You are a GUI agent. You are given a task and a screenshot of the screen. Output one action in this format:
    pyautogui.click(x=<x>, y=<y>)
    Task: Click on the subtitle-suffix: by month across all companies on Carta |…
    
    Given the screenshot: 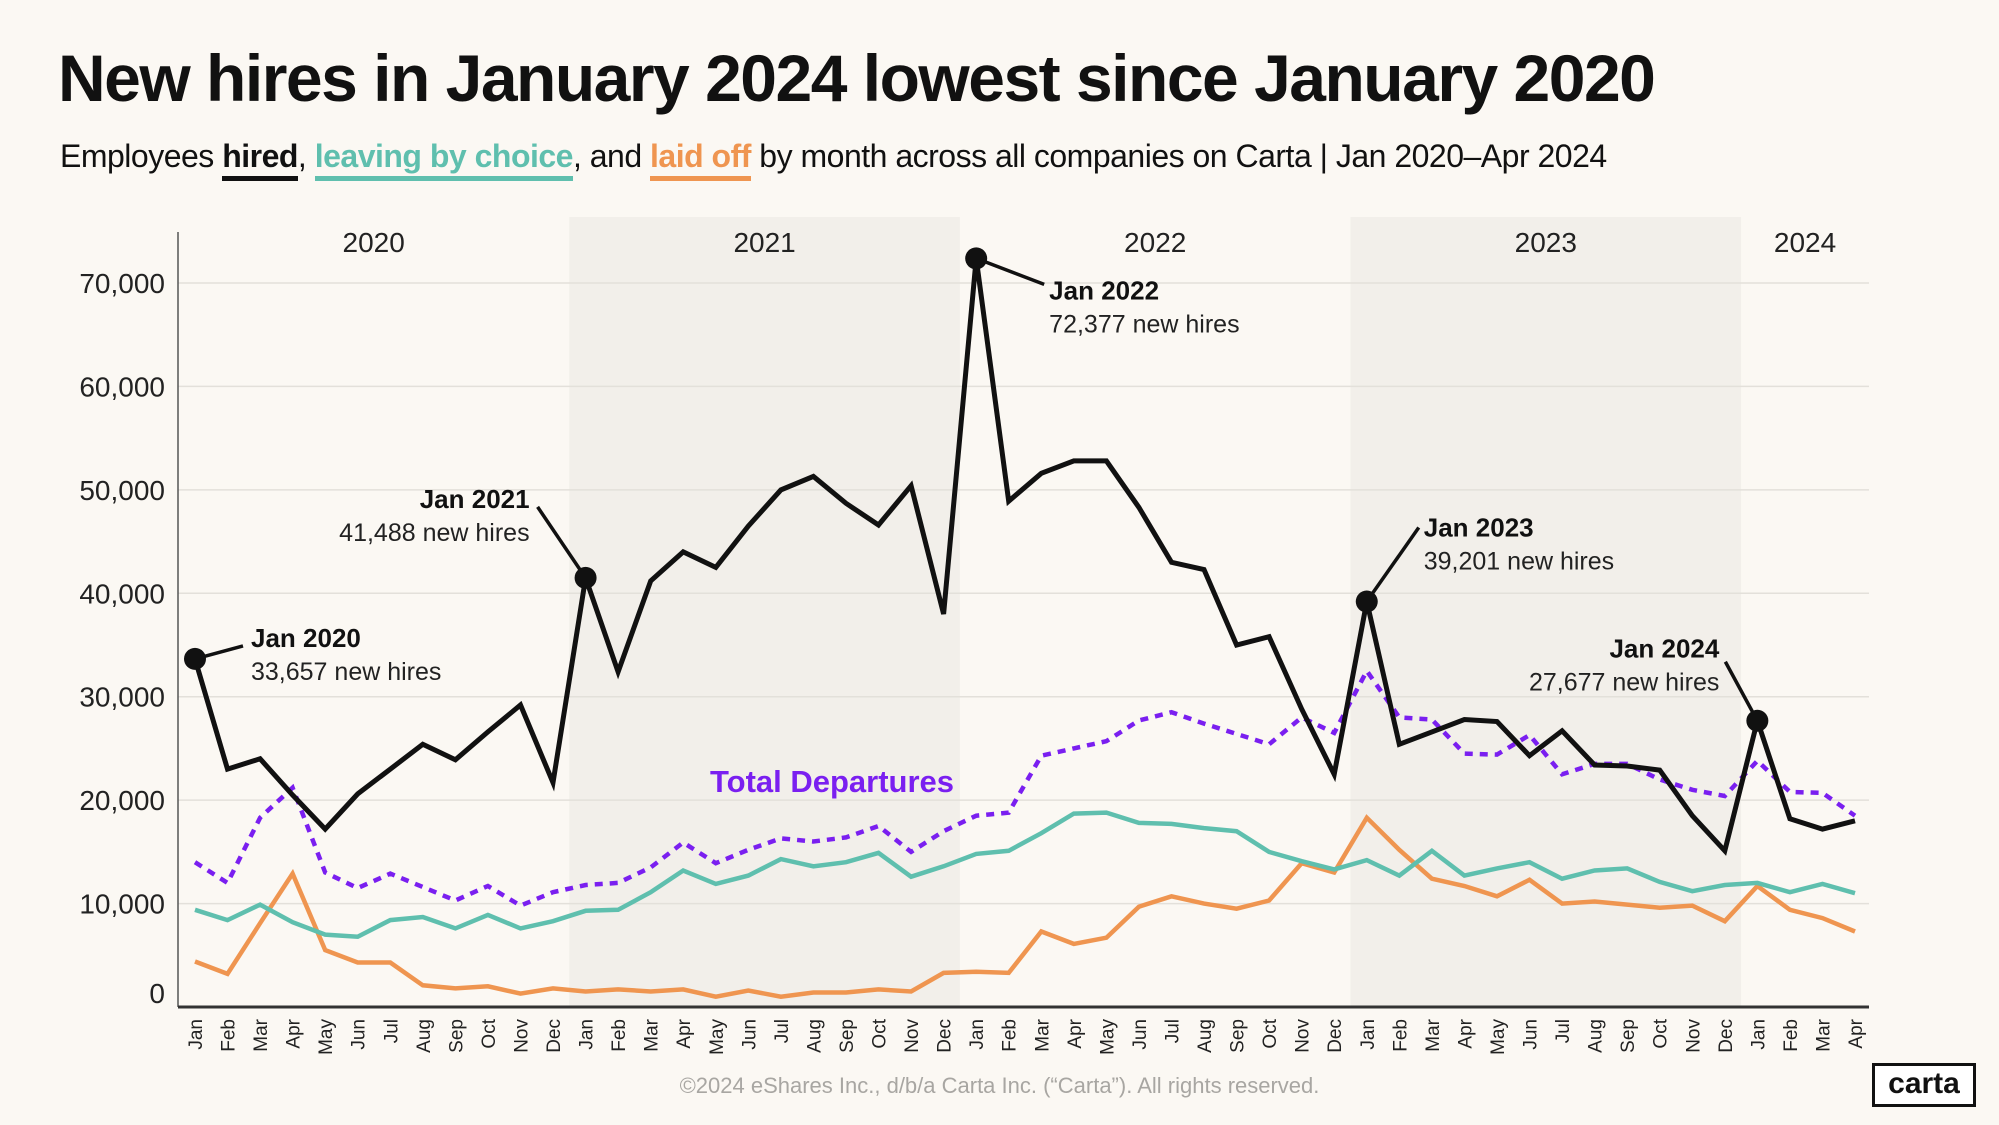 What is the action you would take?
    pyautogui.click(x=1178, y=156)
    